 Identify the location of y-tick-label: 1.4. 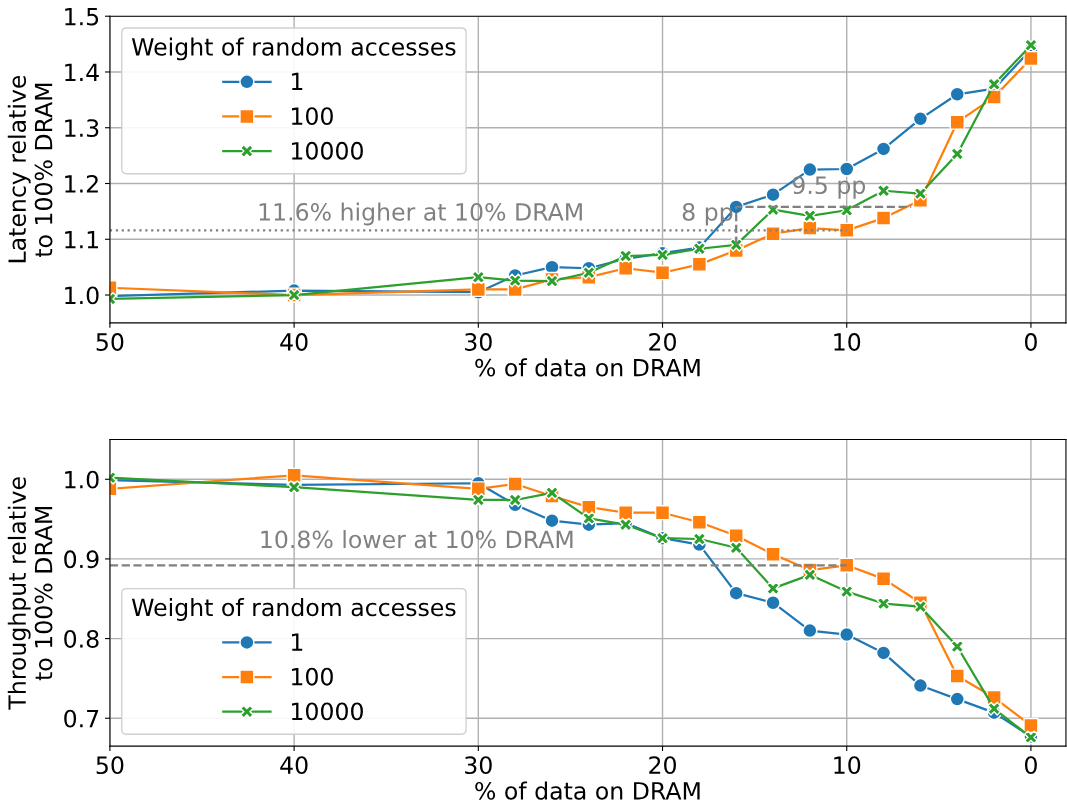
(82, 72).